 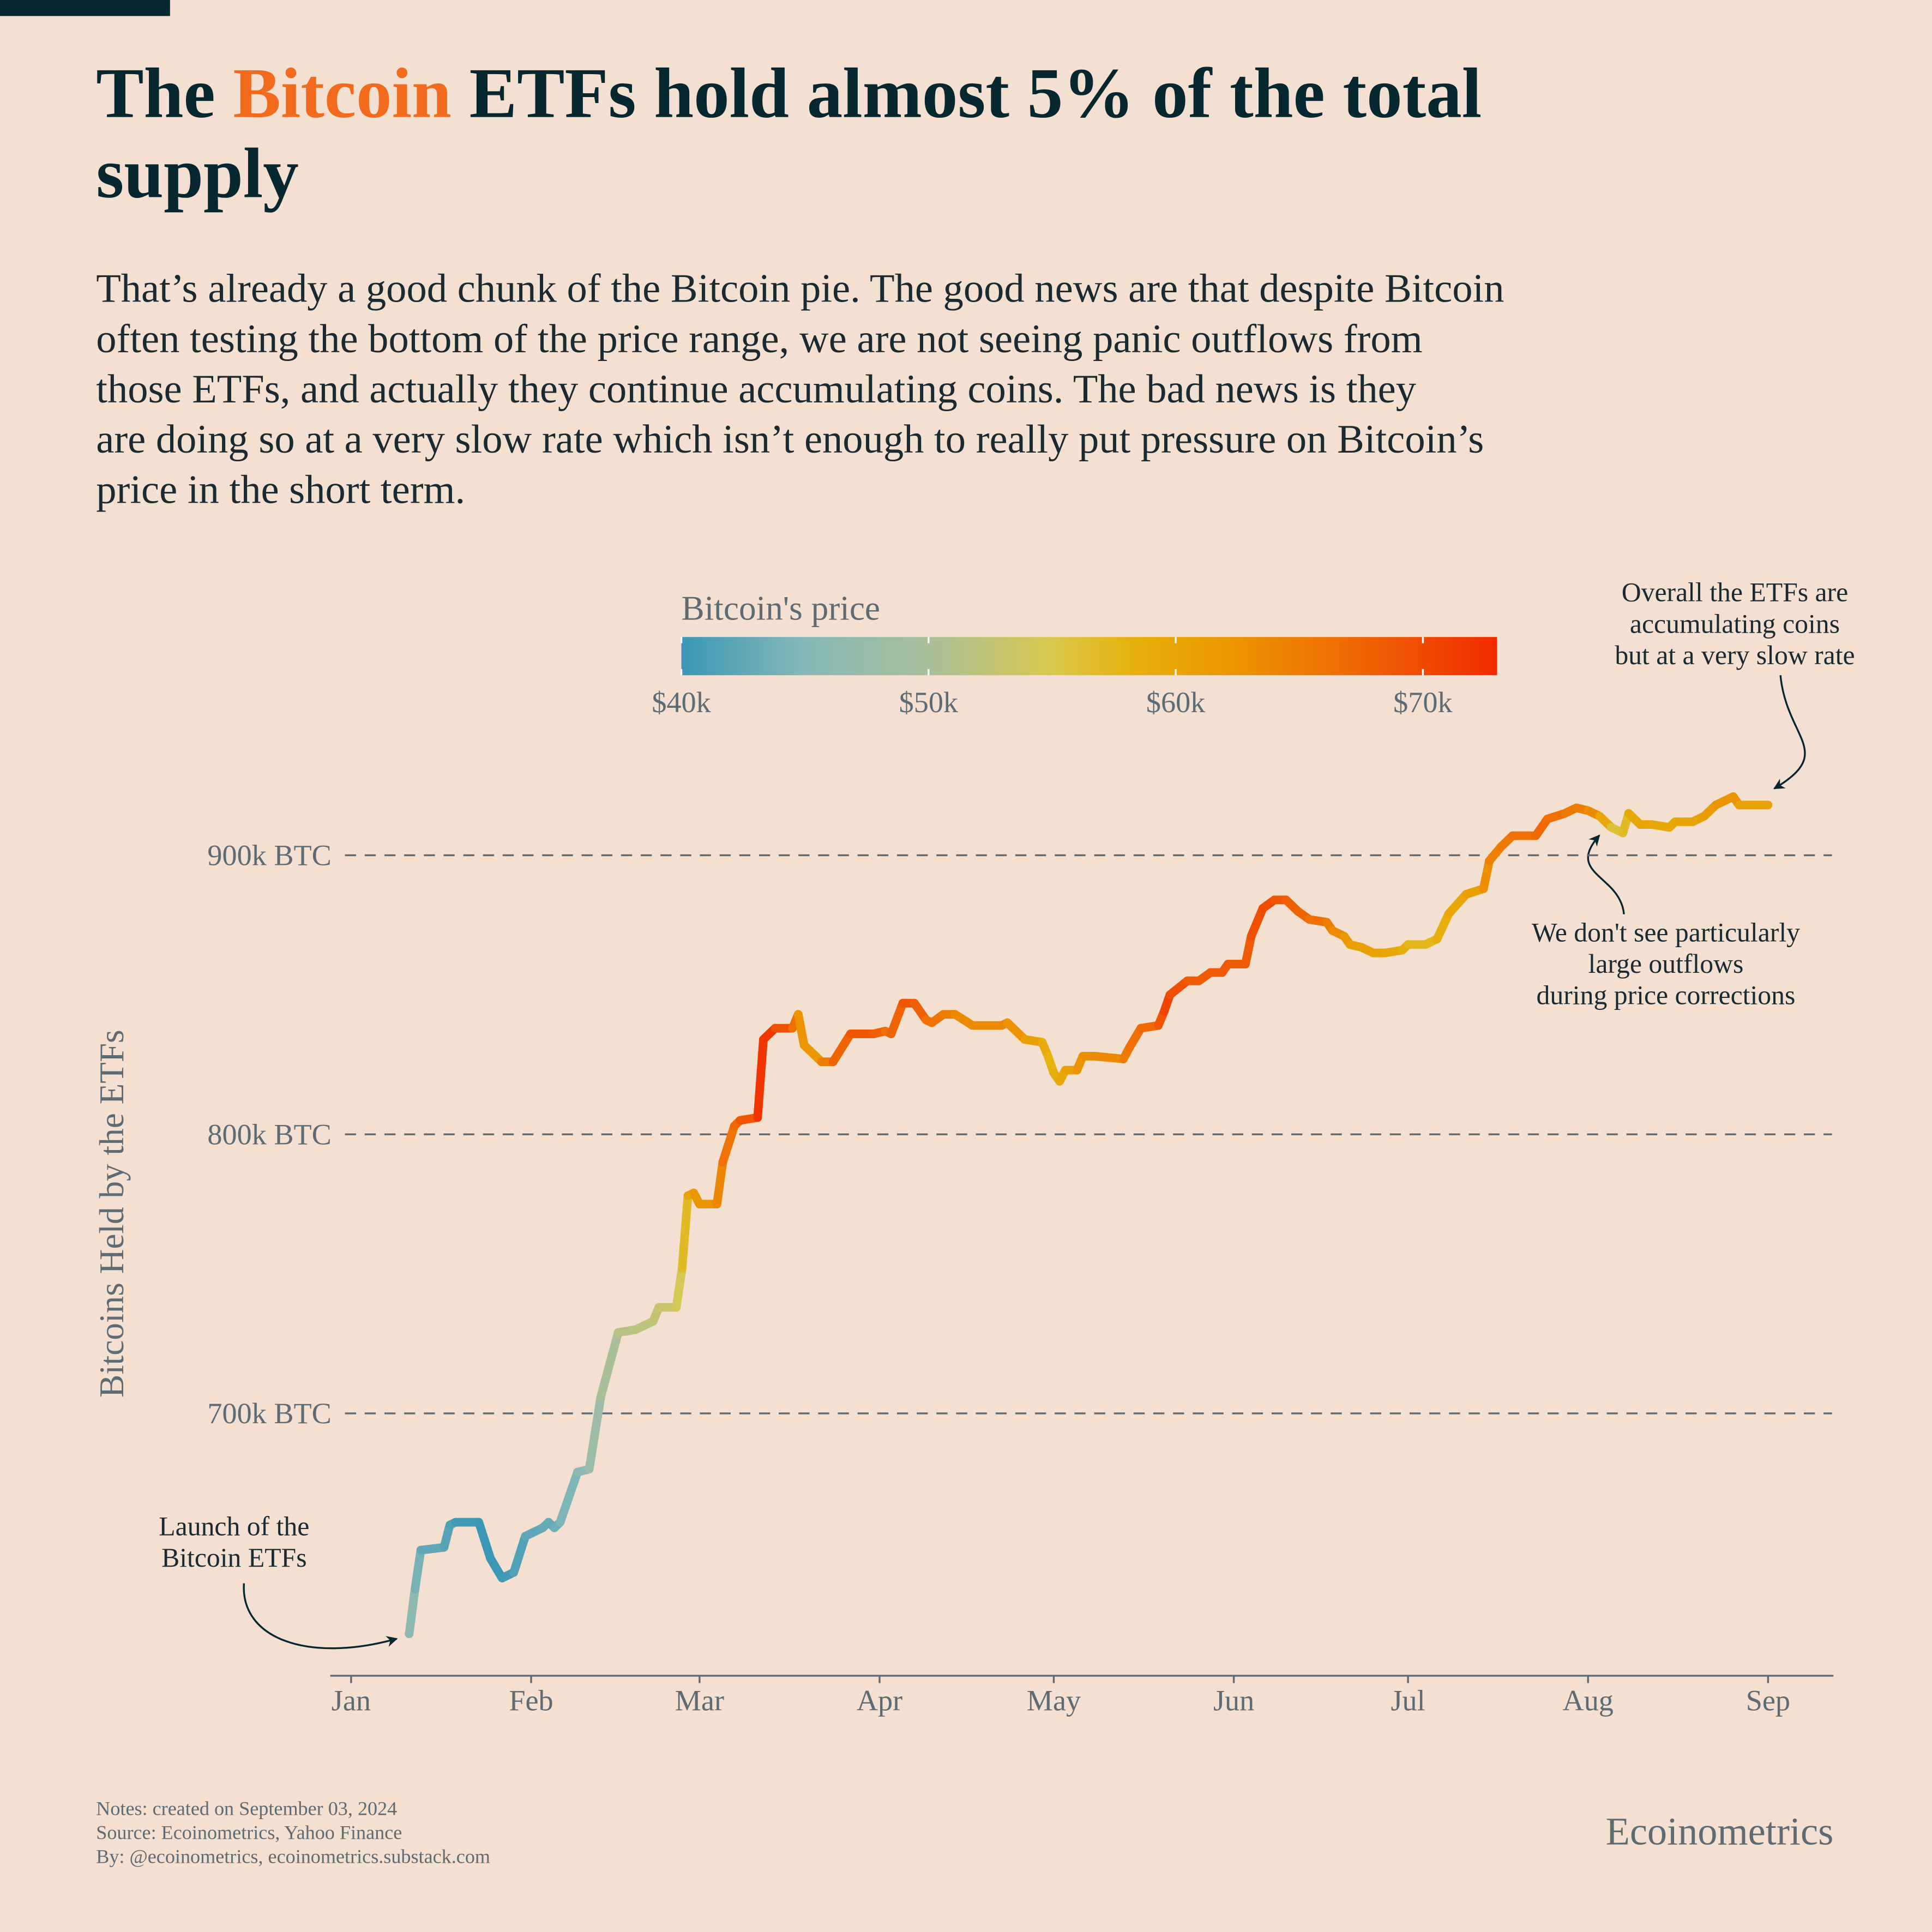 I want to click on x-tick-label: Sep, so click(x=1768, y=1700).